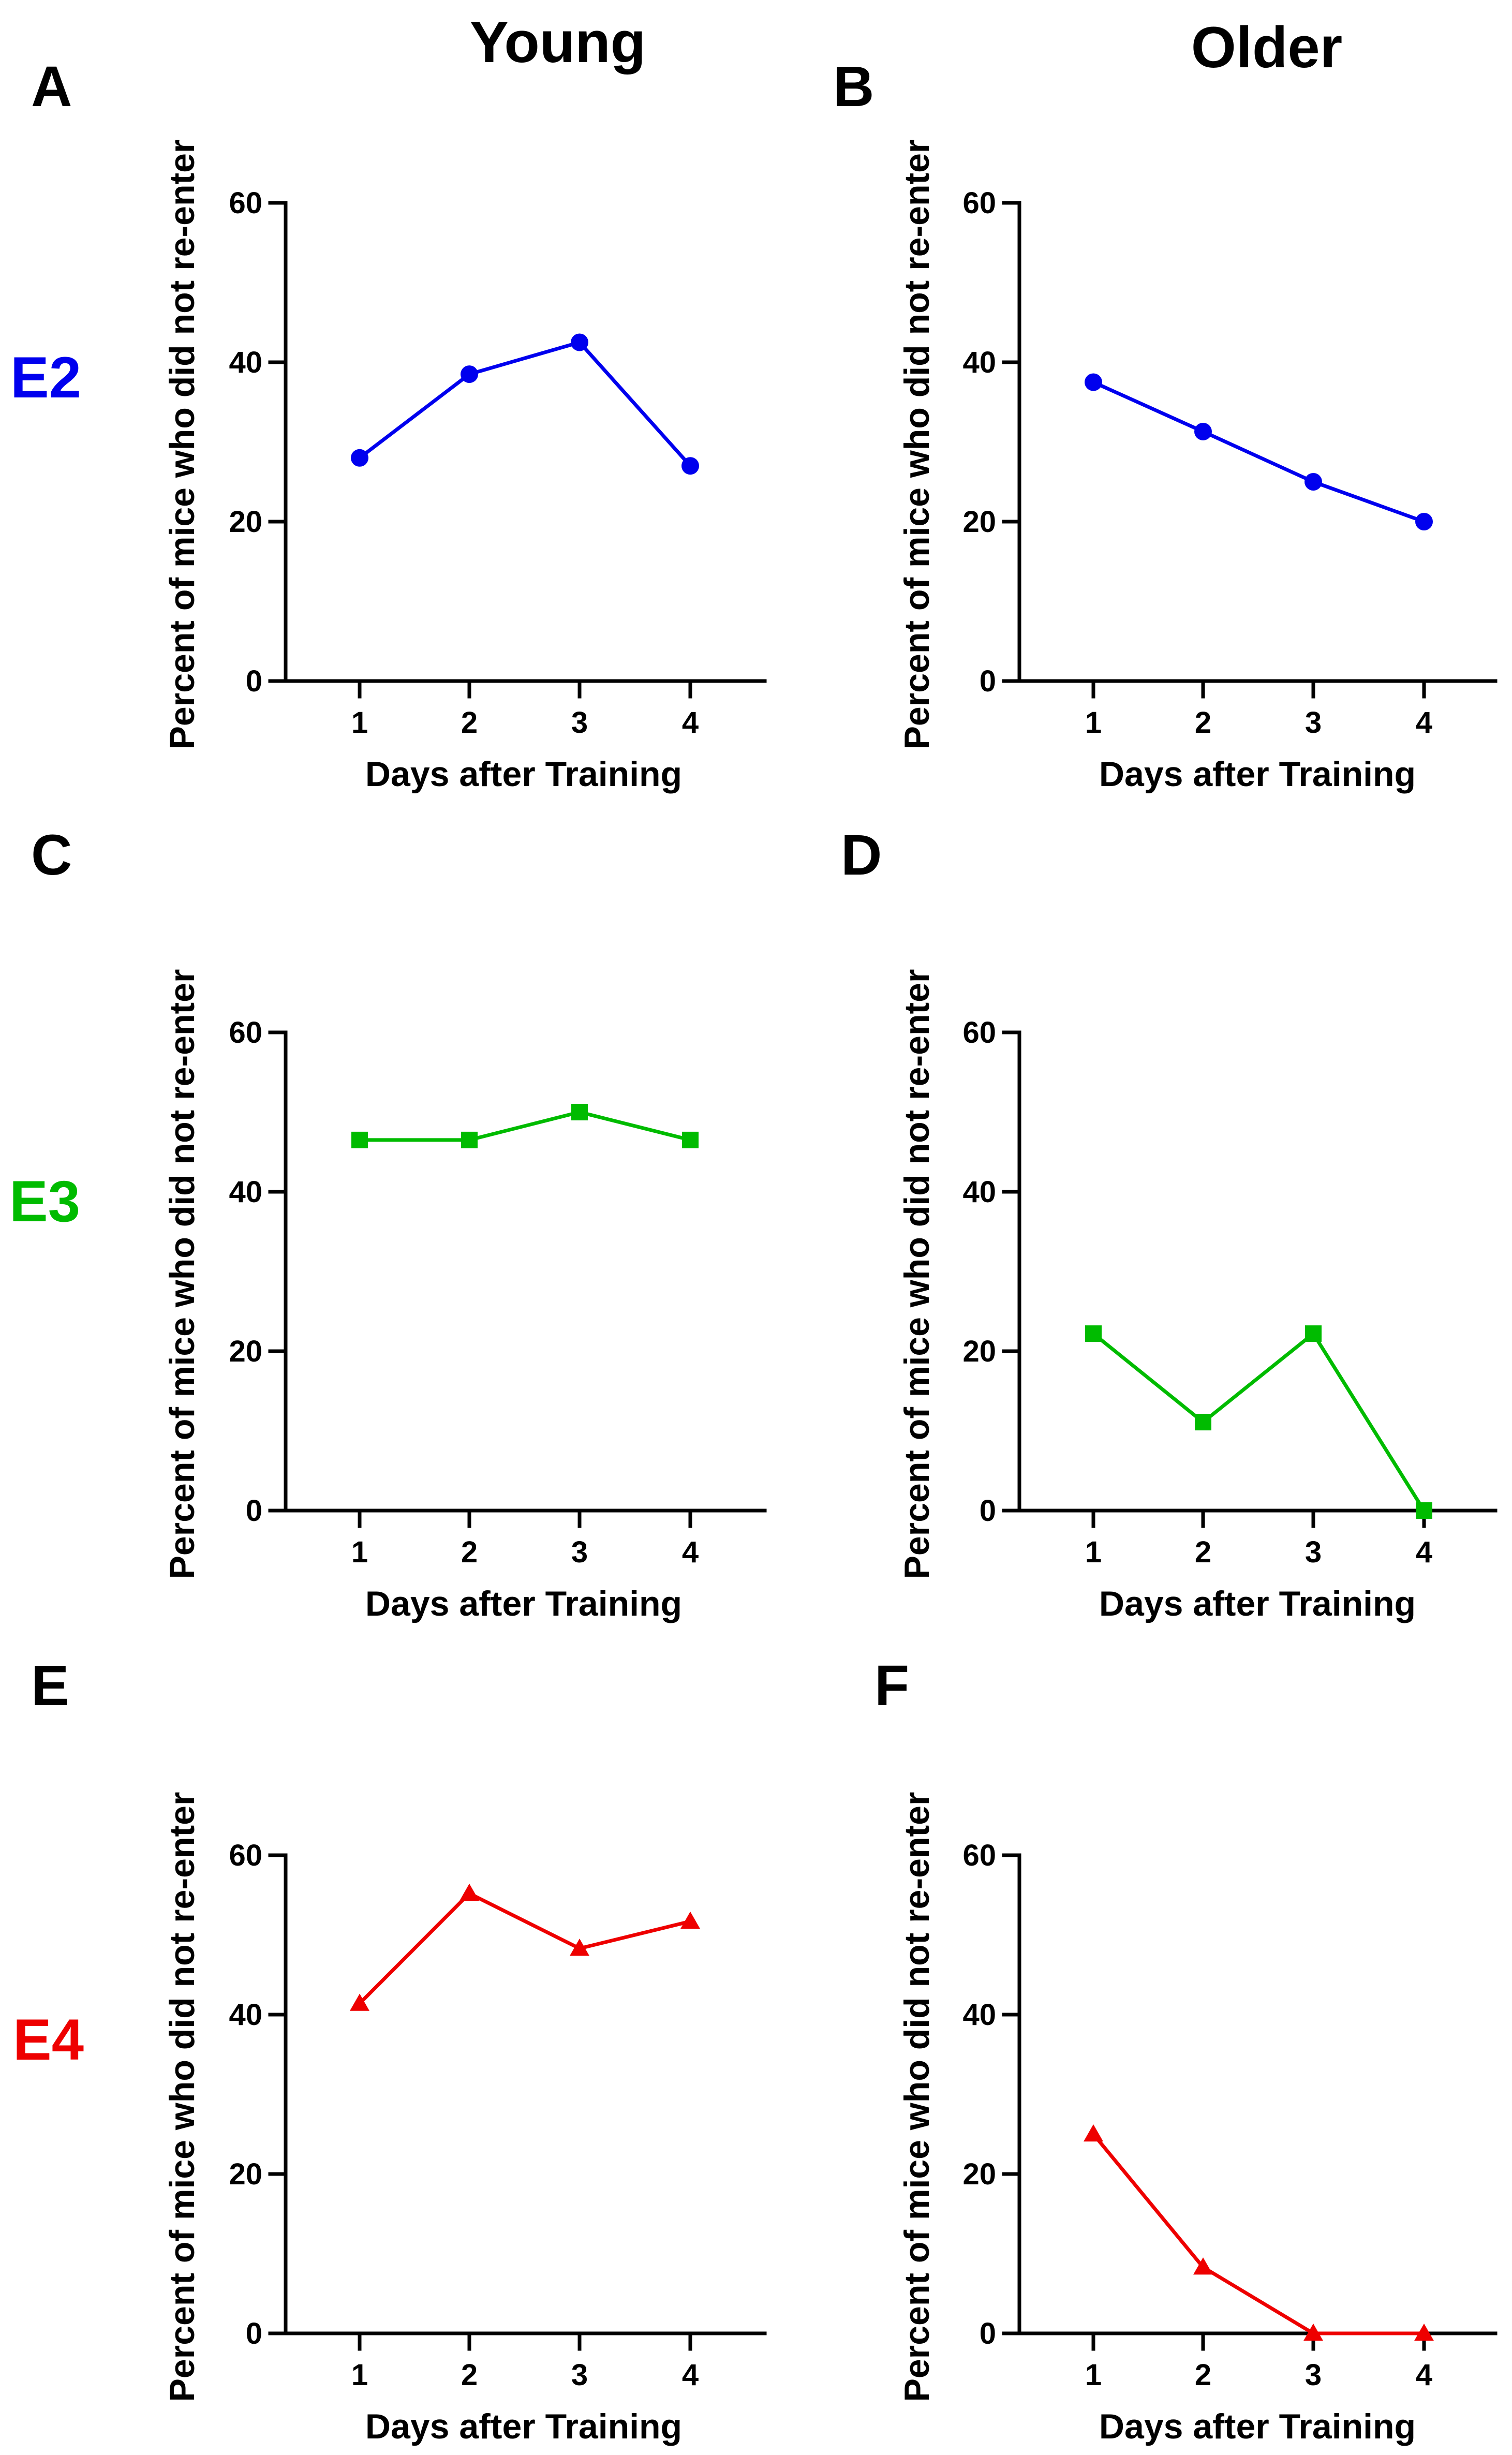 The height and width of the screenshot is (2455, 1512). I want to click on y-tick-label-b-40: 40, so click(979, 363).